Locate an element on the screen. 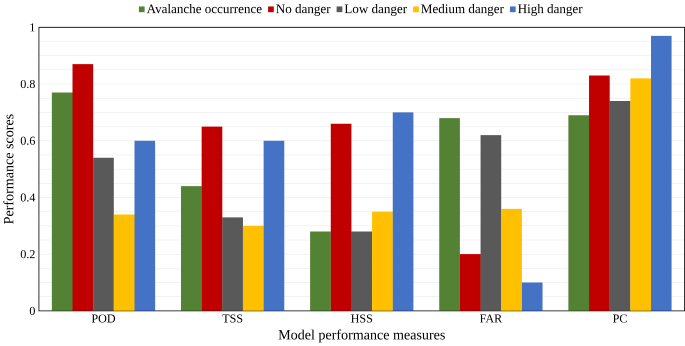 The width and height of the screenshot is (685, 346). y-tick-label: 0.6 is located at coordinates (28, 140).